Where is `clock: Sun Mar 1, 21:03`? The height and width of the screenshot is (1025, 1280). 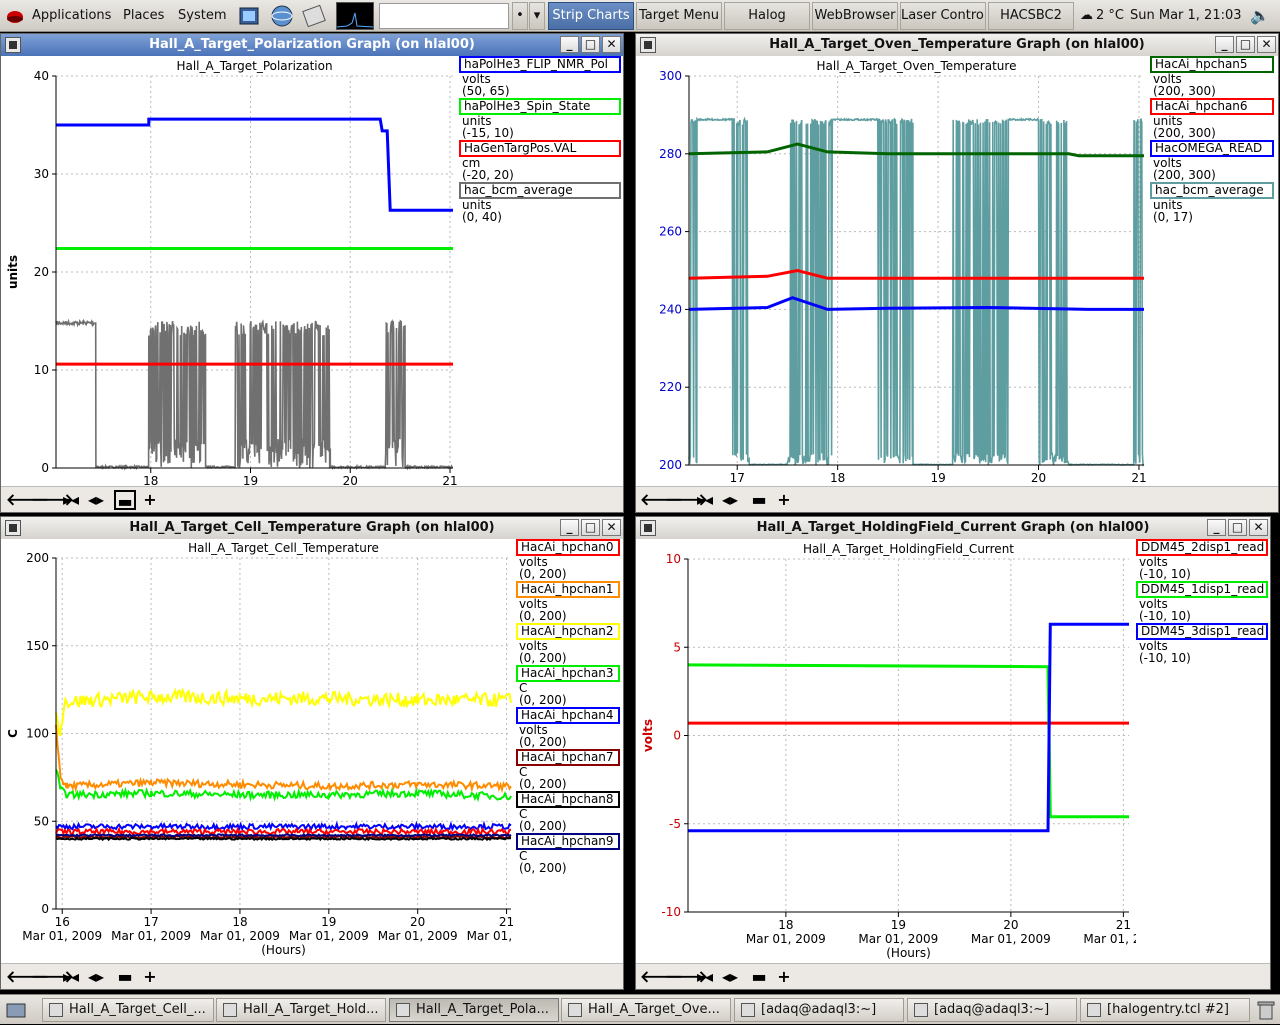
clock: Sun Mar 1, 21:03 is located at coordinates (1186, 15).